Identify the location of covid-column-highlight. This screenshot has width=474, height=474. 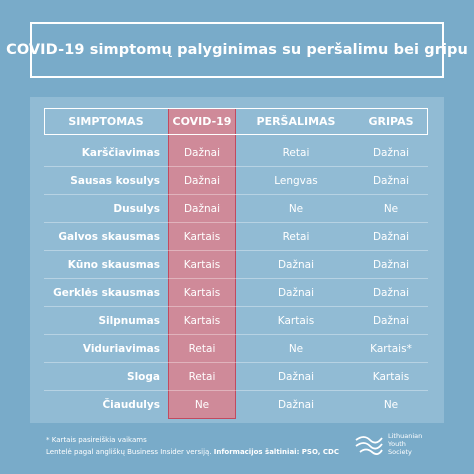
(202, 263).